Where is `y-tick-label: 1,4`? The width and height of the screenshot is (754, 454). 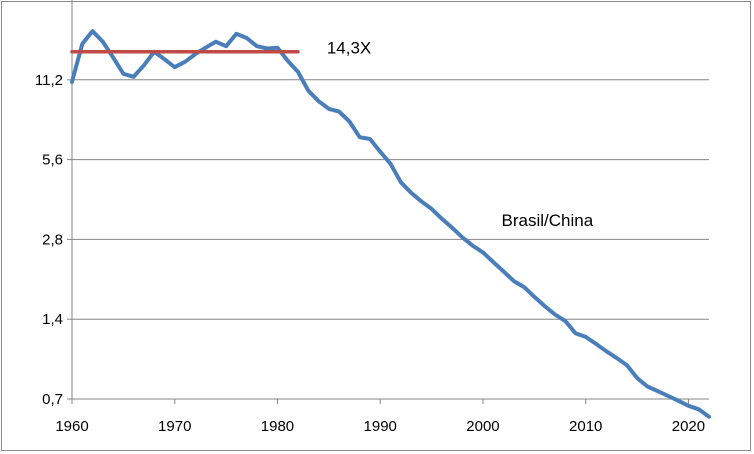 y-tick-label: 1,4 is located at coordinates (52, 319).